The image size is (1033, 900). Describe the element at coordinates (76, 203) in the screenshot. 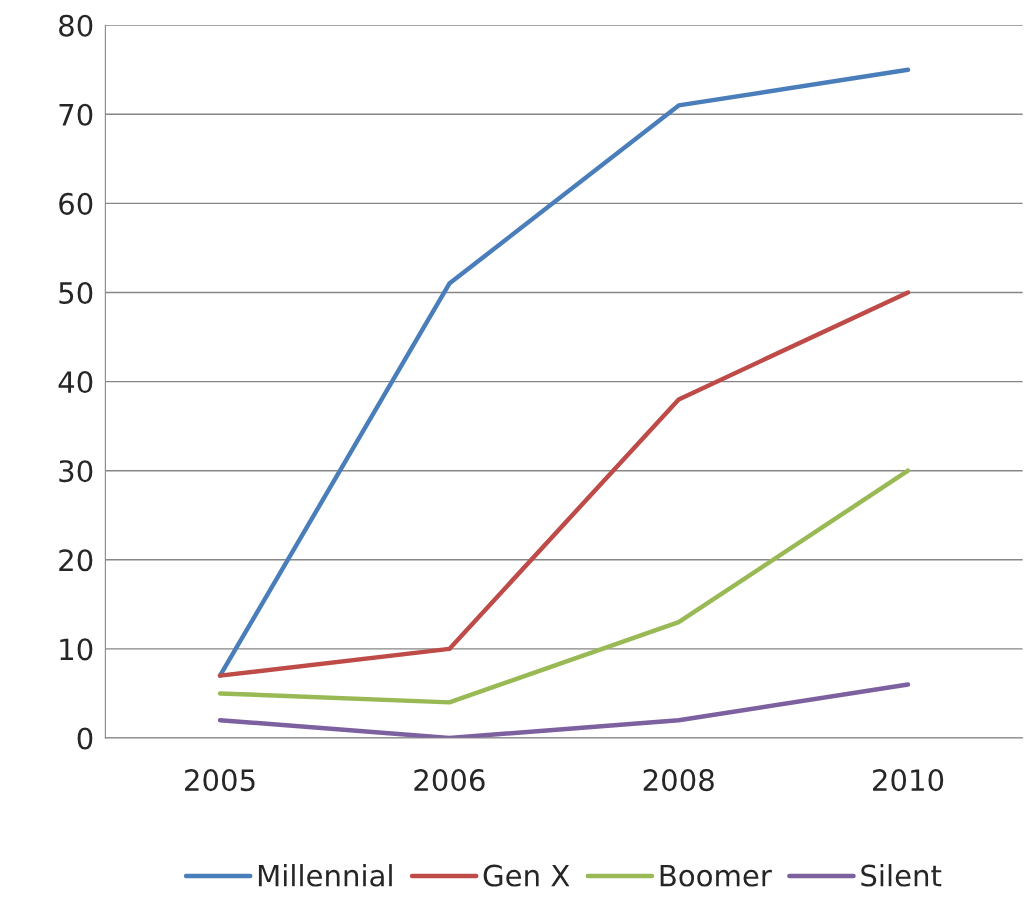

I see `y-tick-label: 60` at that location.